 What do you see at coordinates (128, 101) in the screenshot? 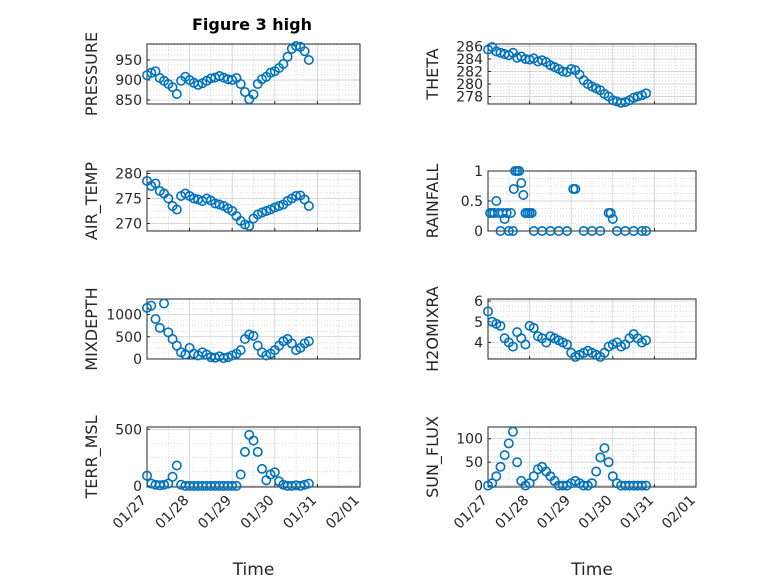
I see `y-tick-label: 850` at bounding box center [128, 101].